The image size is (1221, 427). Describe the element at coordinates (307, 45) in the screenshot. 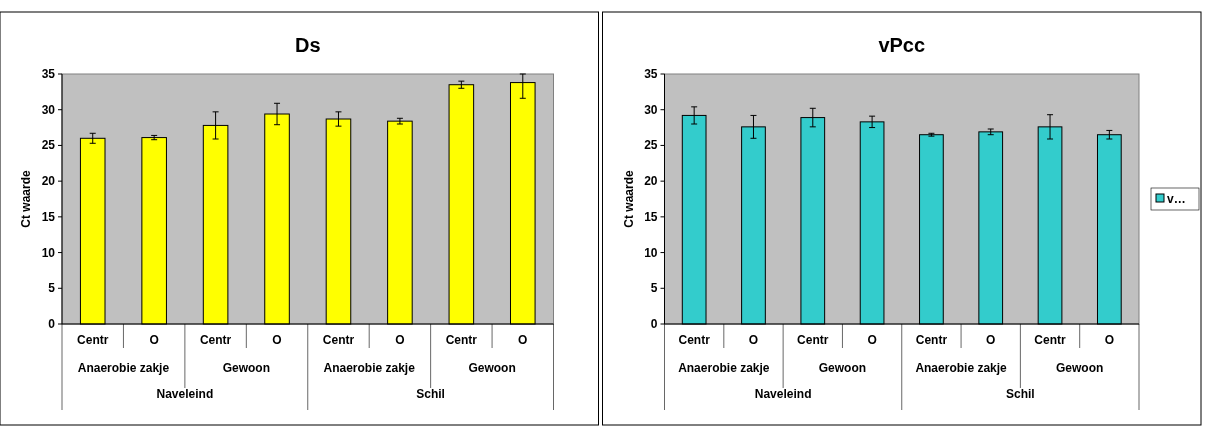

I see `chart-title: Ds` at that location.